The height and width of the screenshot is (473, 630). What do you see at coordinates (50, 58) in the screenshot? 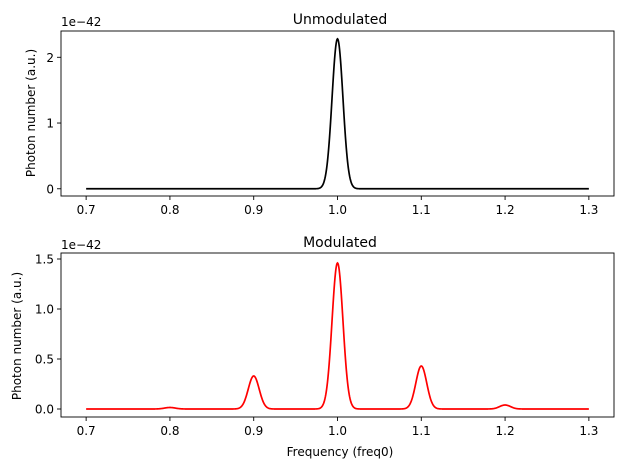
I see `y-tick-label: 2` at bounding box center [50, 58].